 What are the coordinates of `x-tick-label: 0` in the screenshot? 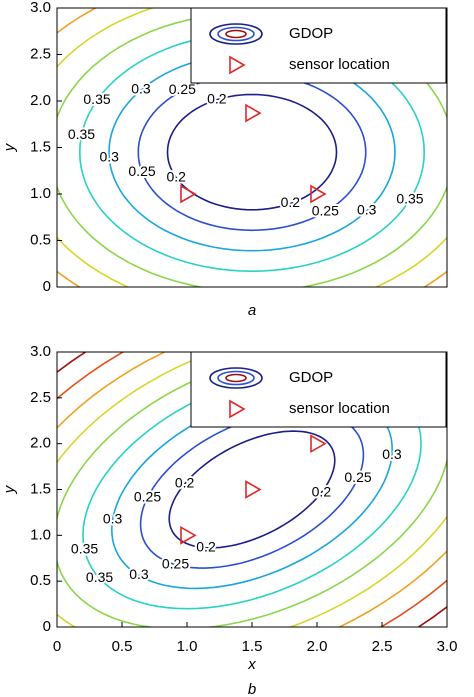 It's located at (57, 646).